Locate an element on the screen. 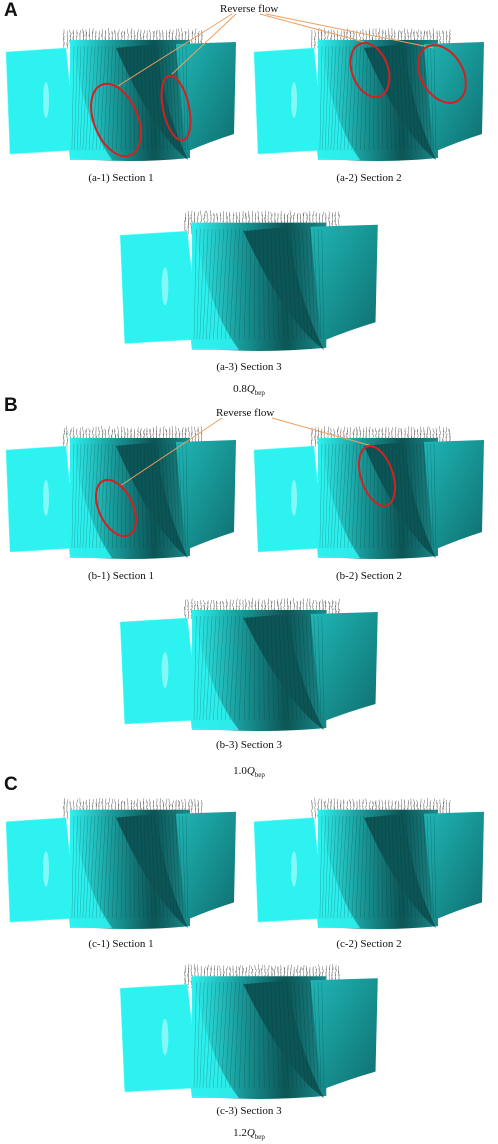 This screenshot has width=498, height=1144. condition-symbol-b: Q is located at coordinates (250, 771).